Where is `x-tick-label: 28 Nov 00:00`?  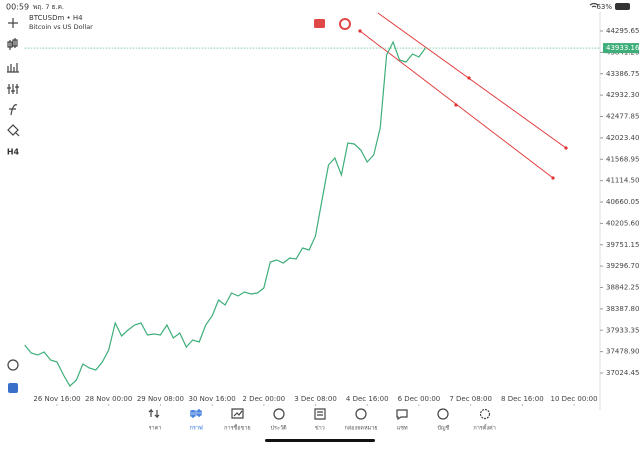 x-tick-label: 28 Nov 00:00 is located at coordinates (108, 399).